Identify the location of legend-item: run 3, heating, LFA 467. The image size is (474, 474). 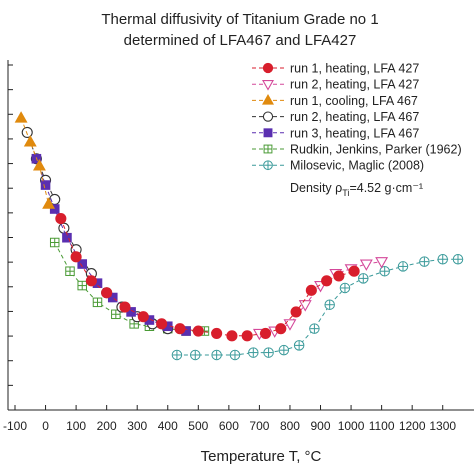
(335, 133).